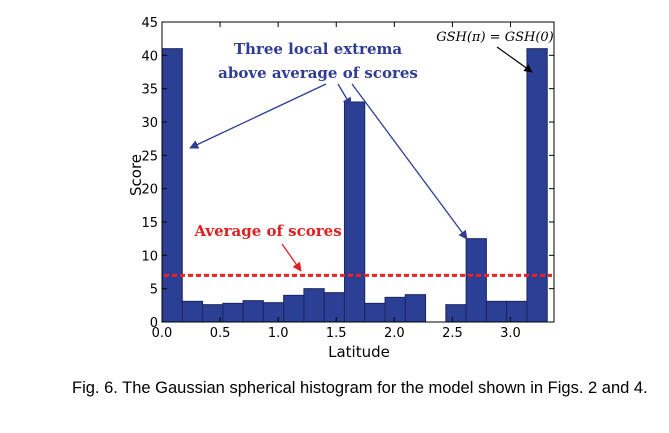  Describe the element at coordinates (409, 161) in the screenshot. I see `arrow-to-third-extremum` at that location.